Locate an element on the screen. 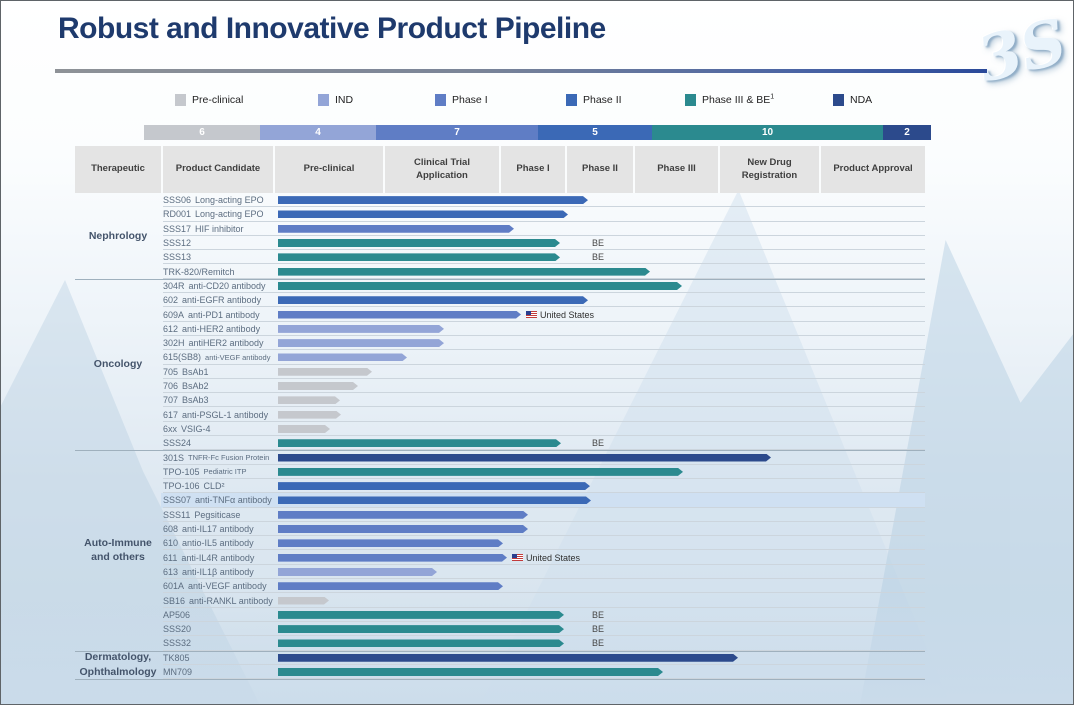  therapeutic-group-label-line: Auto-Immune is located at coordinates (118, 542).